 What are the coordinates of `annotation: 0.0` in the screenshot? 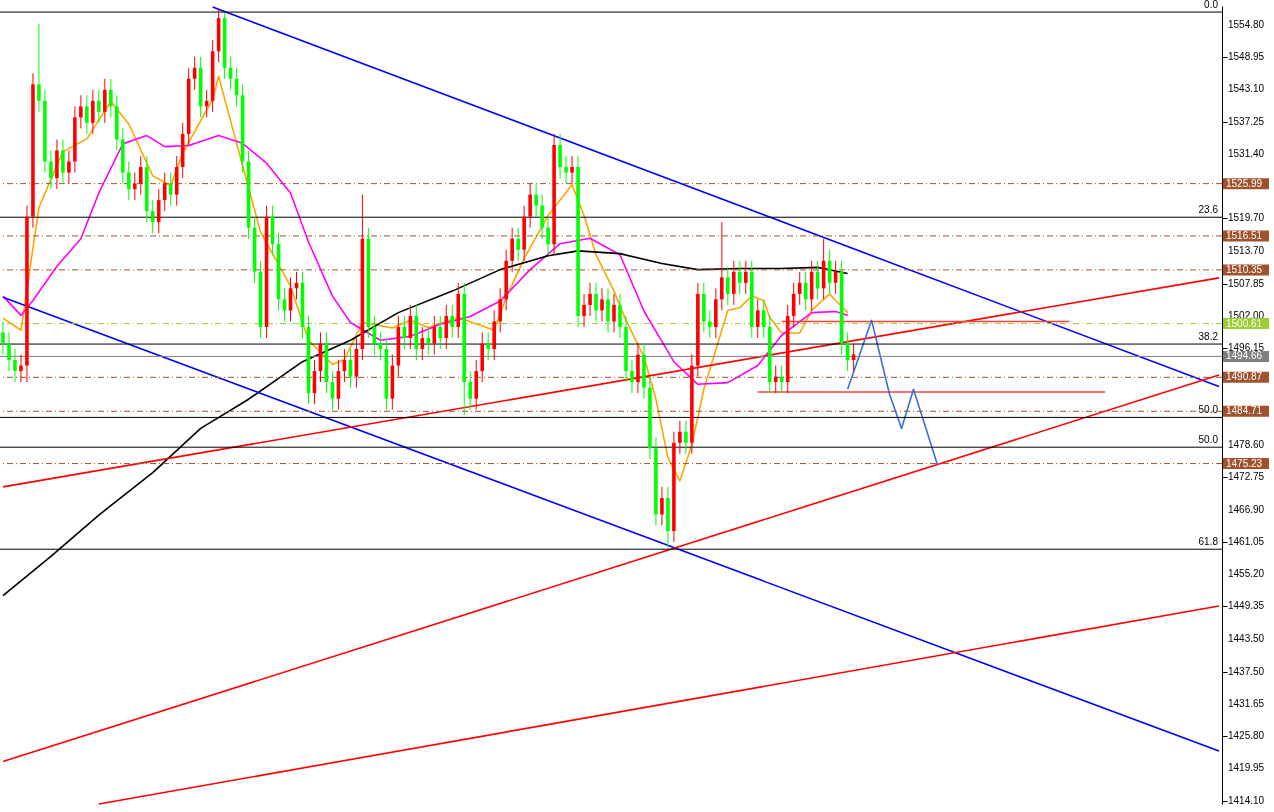 It's located at (1211, 5).